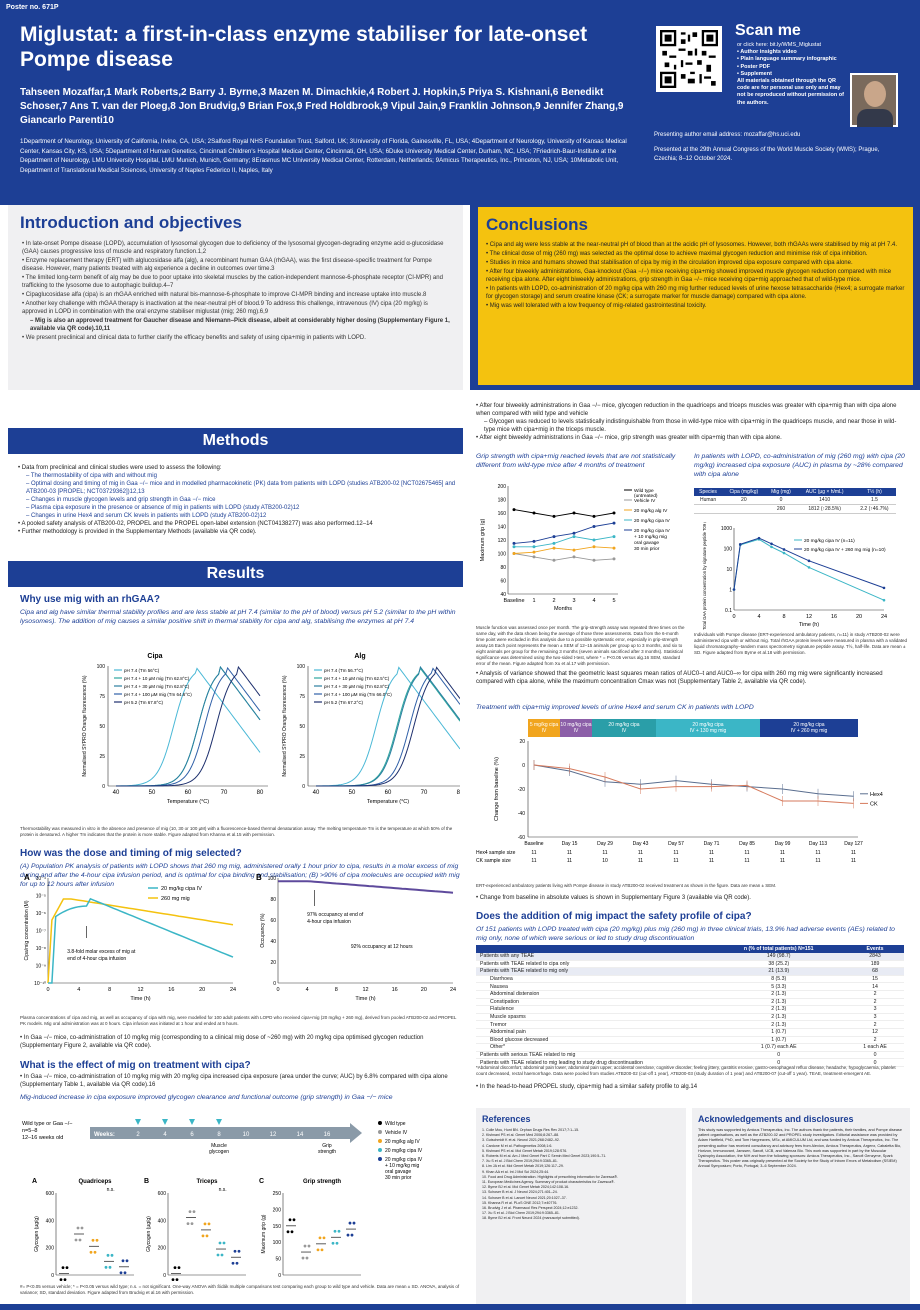 This screenshot has height=1310, width=920. I want to click on legend-label: pH 7.4 + 10 µM mig (Tm 62.5°C), so click(357, 678).